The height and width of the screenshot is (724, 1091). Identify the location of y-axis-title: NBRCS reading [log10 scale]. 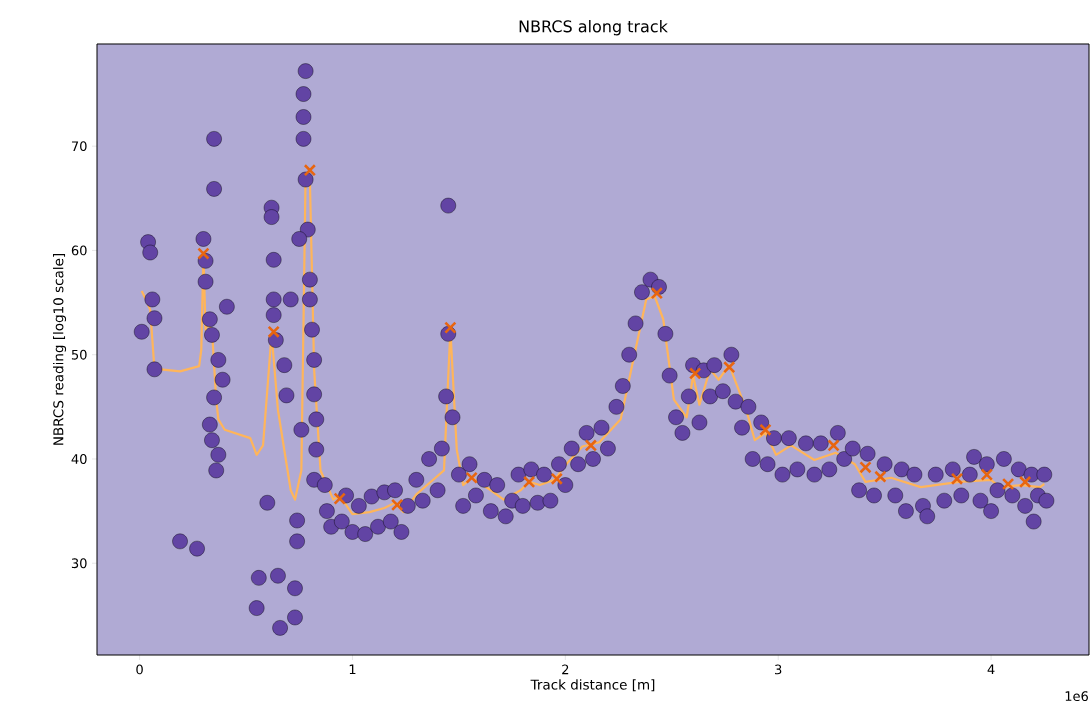
(60, 349).